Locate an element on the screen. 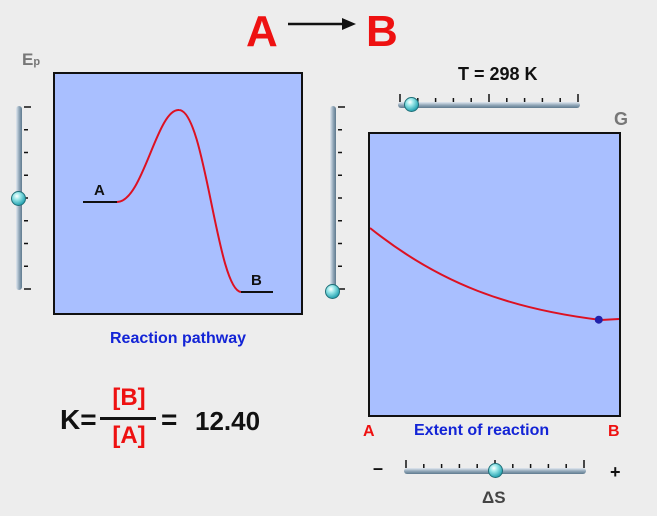 The width and height of the screenshot is (657, 516). reaction-pathway-caption: Reaction pathway is located at coordinates (178, 338).